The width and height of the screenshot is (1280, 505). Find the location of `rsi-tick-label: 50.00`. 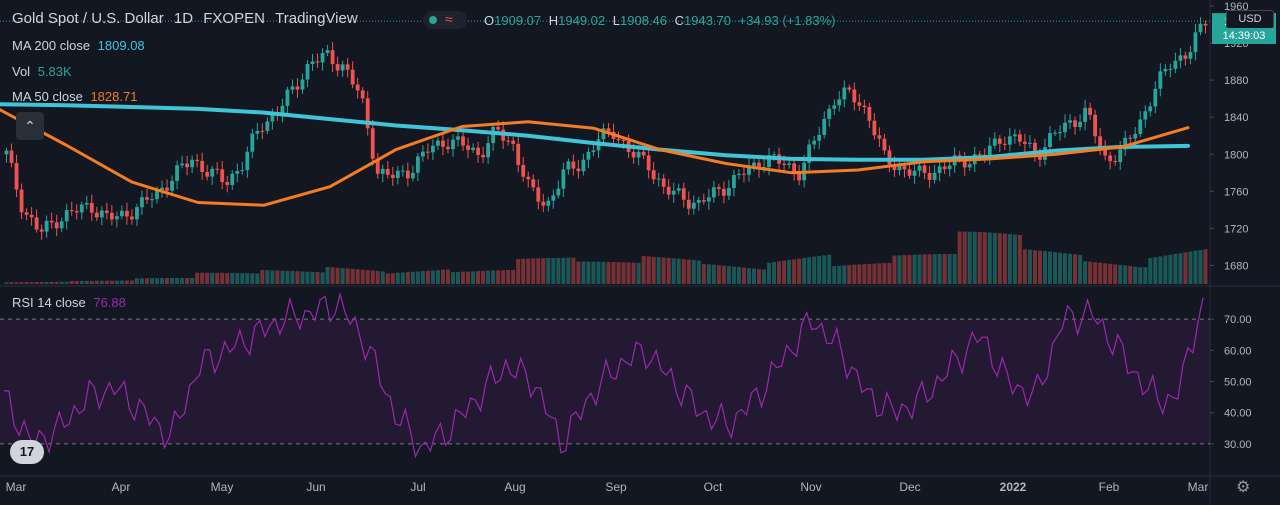

rsi-tick-label: 50.00 is located at coordinates (1238, 383).